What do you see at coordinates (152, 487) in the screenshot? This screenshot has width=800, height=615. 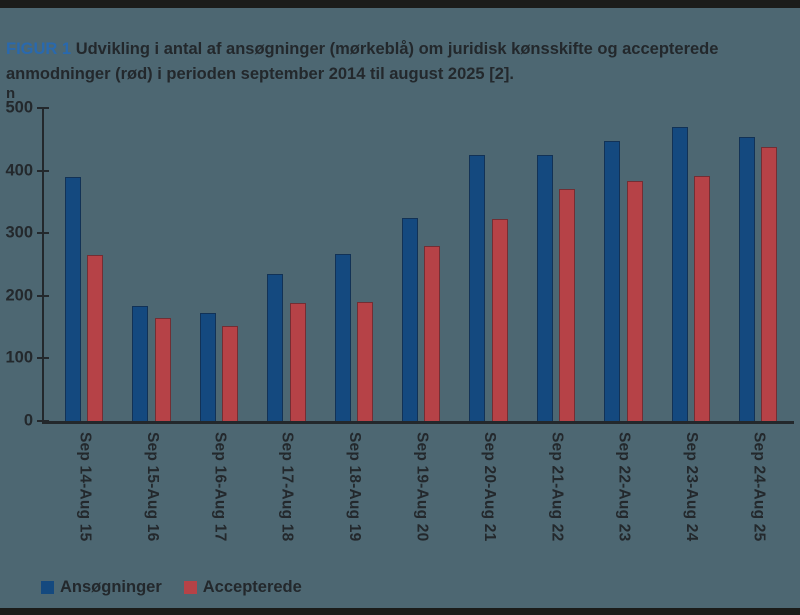 I see `x-axis-label: Sep 15-Aug 16` at bounding box center [152, 487].